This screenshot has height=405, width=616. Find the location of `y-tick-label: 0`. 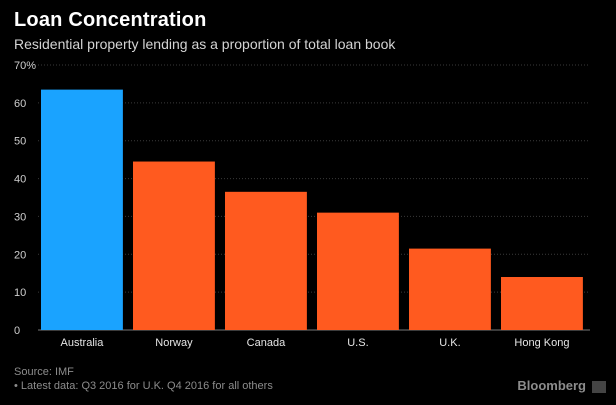

y-tick-label: 0 is located at coordinates (17, 331).